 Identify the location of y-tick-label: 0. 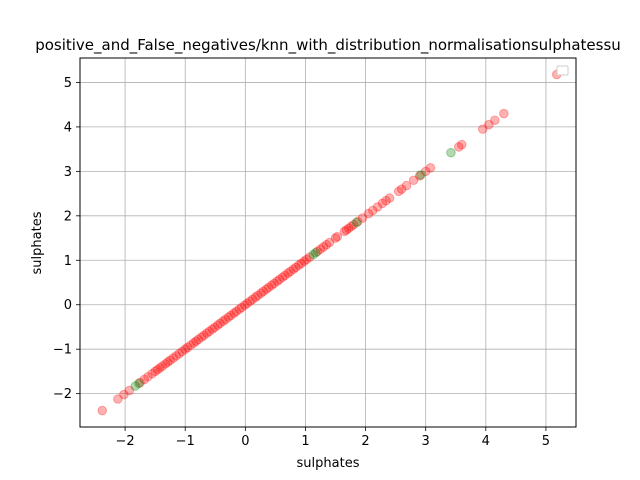
(68, 305).